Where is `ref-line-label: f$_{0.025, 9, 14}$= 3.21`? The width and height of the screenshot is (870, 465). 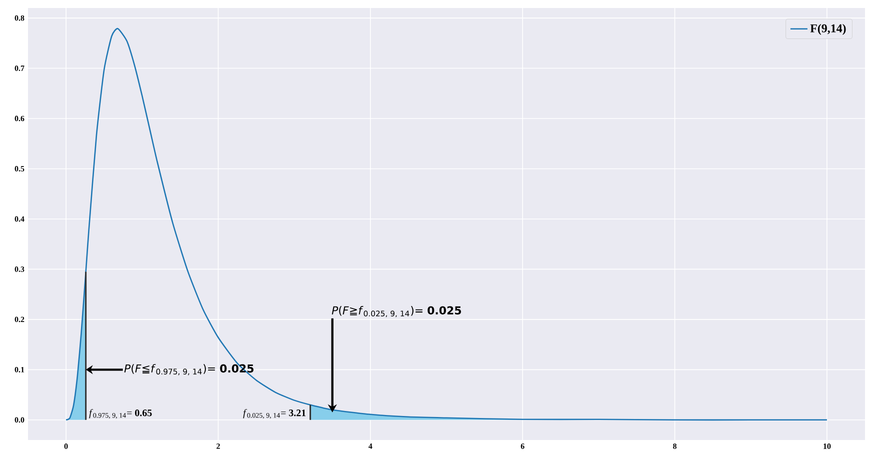 ref-line-label: f$_{0.025, 9, 14}$= 3.21 is located at coordinates (274, 414).